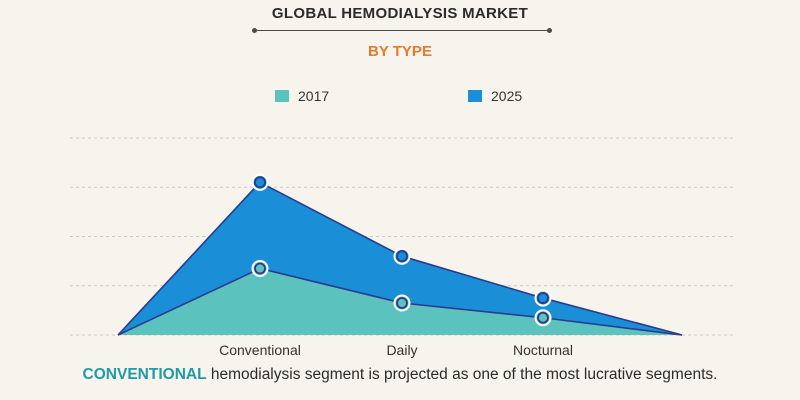 The height and width of the screenshot is (400, 800). Describe the element at coordinates (401, 350) in the screenshot. I see `x-tick-label-daily: Daily` at that location.